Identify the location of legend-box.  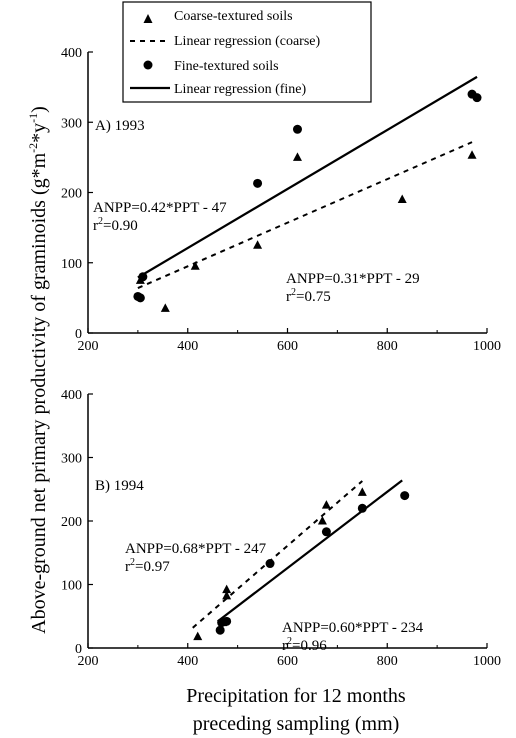
(247, 52).